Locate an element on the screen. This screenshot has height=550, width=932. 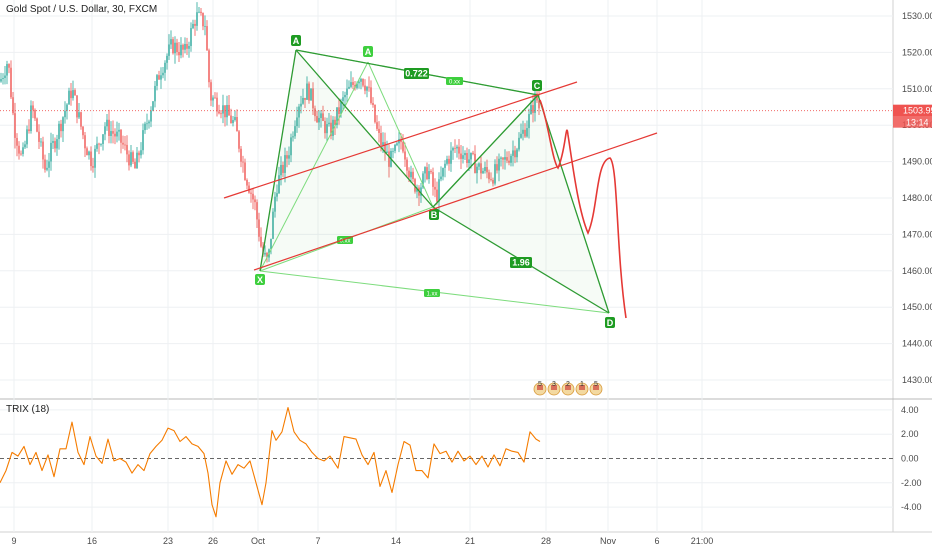
point-label-bg is located at coordinates (434, 214).